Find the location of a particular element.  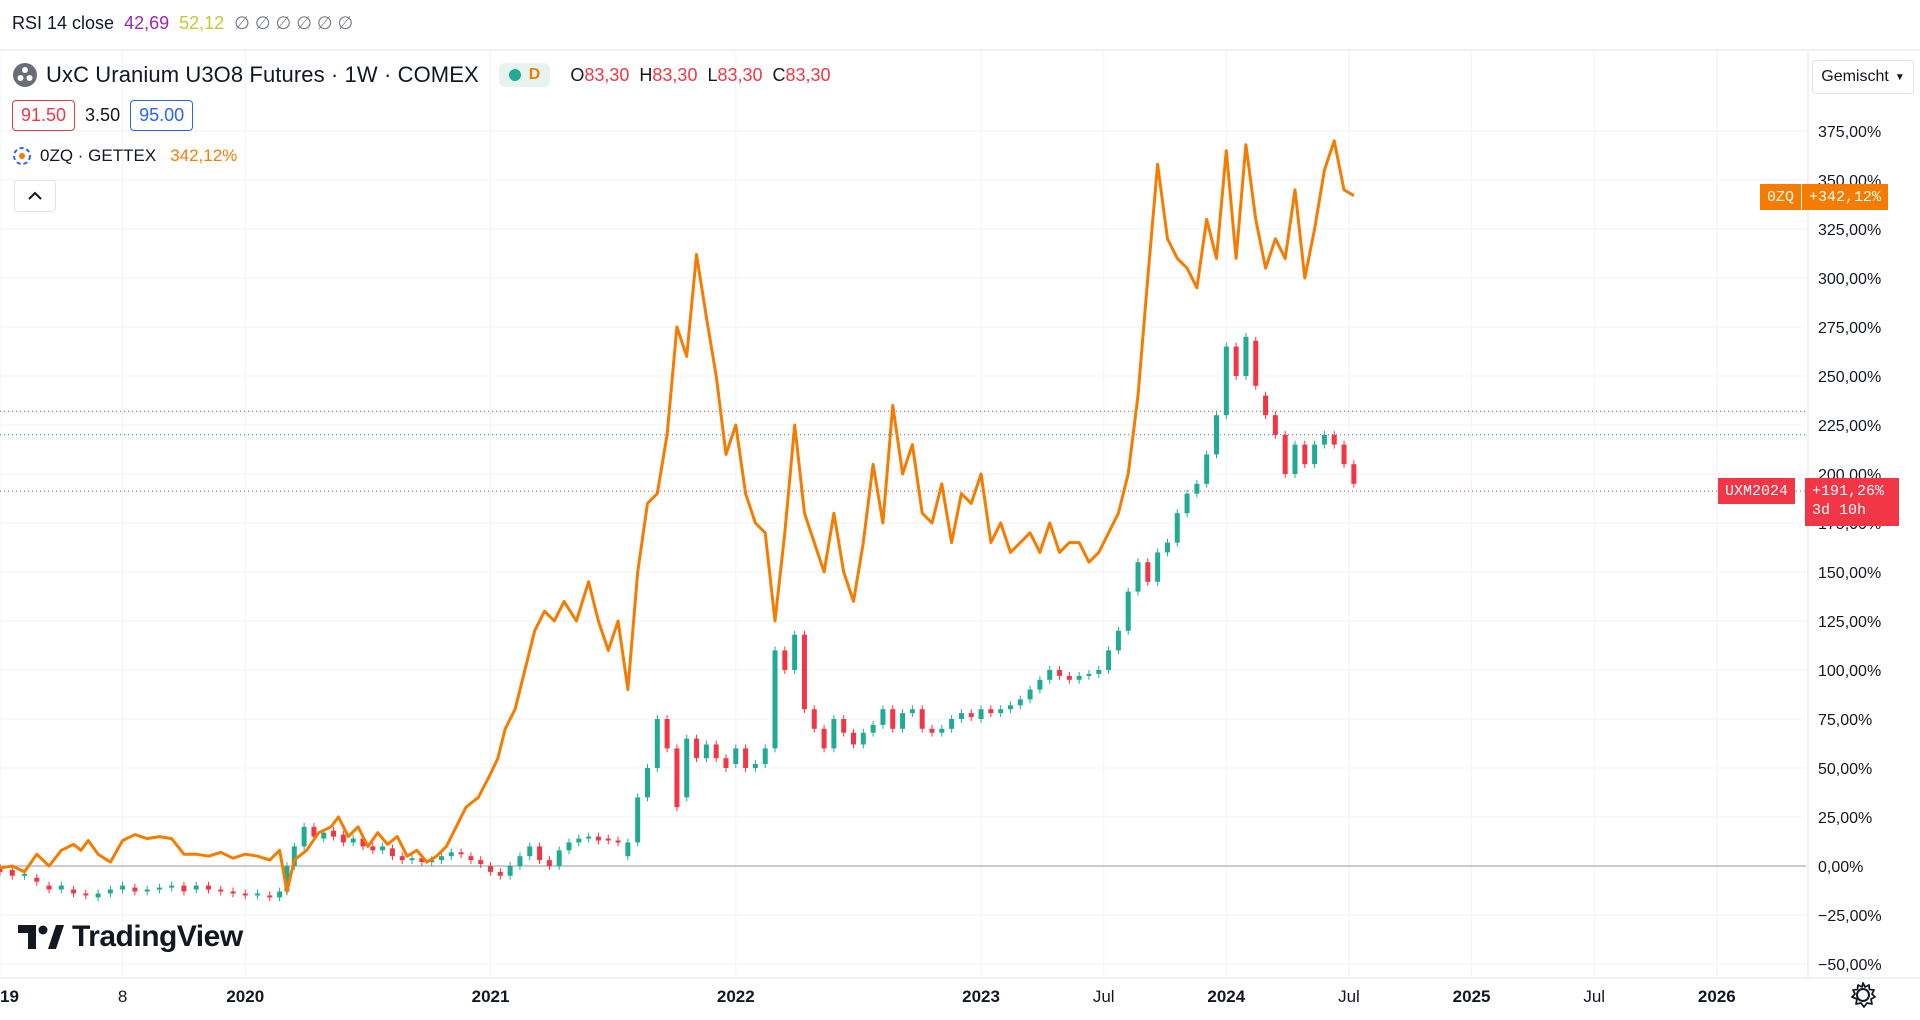

market-status-badge: D is located at coordinates (524, 75).